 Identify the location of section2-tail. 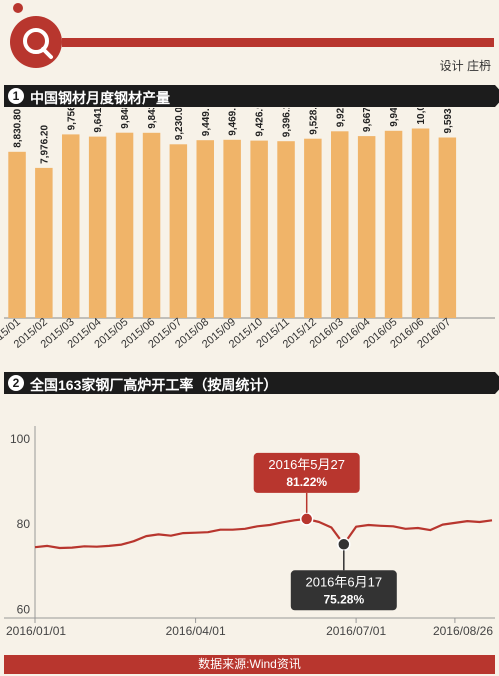
(497, 383).